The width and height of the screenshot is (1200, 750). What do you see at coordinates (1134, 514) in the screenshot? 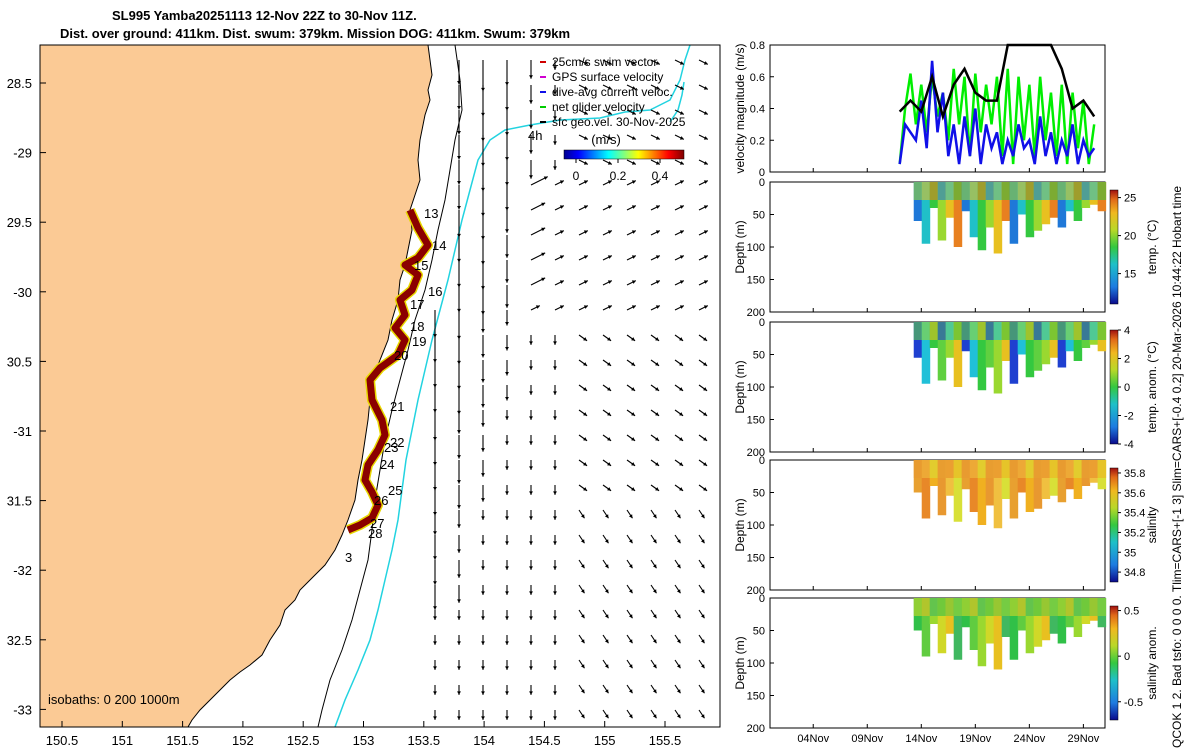
I see `colorbar-tick-label: 35.4` at bounding box center [1134, 514].